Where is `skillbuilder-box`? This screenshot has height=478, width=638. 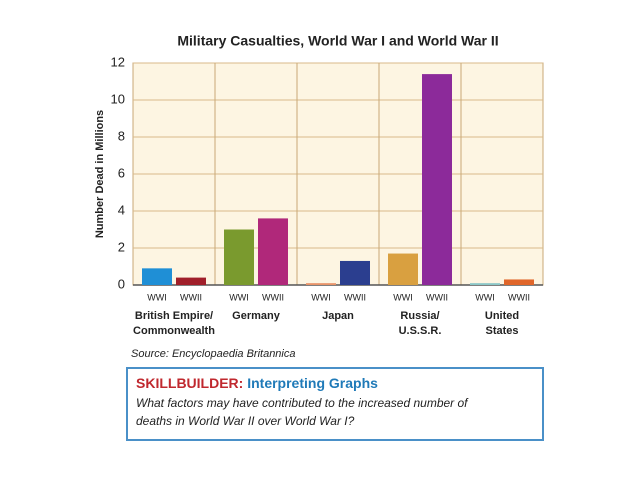
skillbuilder-box is located at coordinates (335, 404).